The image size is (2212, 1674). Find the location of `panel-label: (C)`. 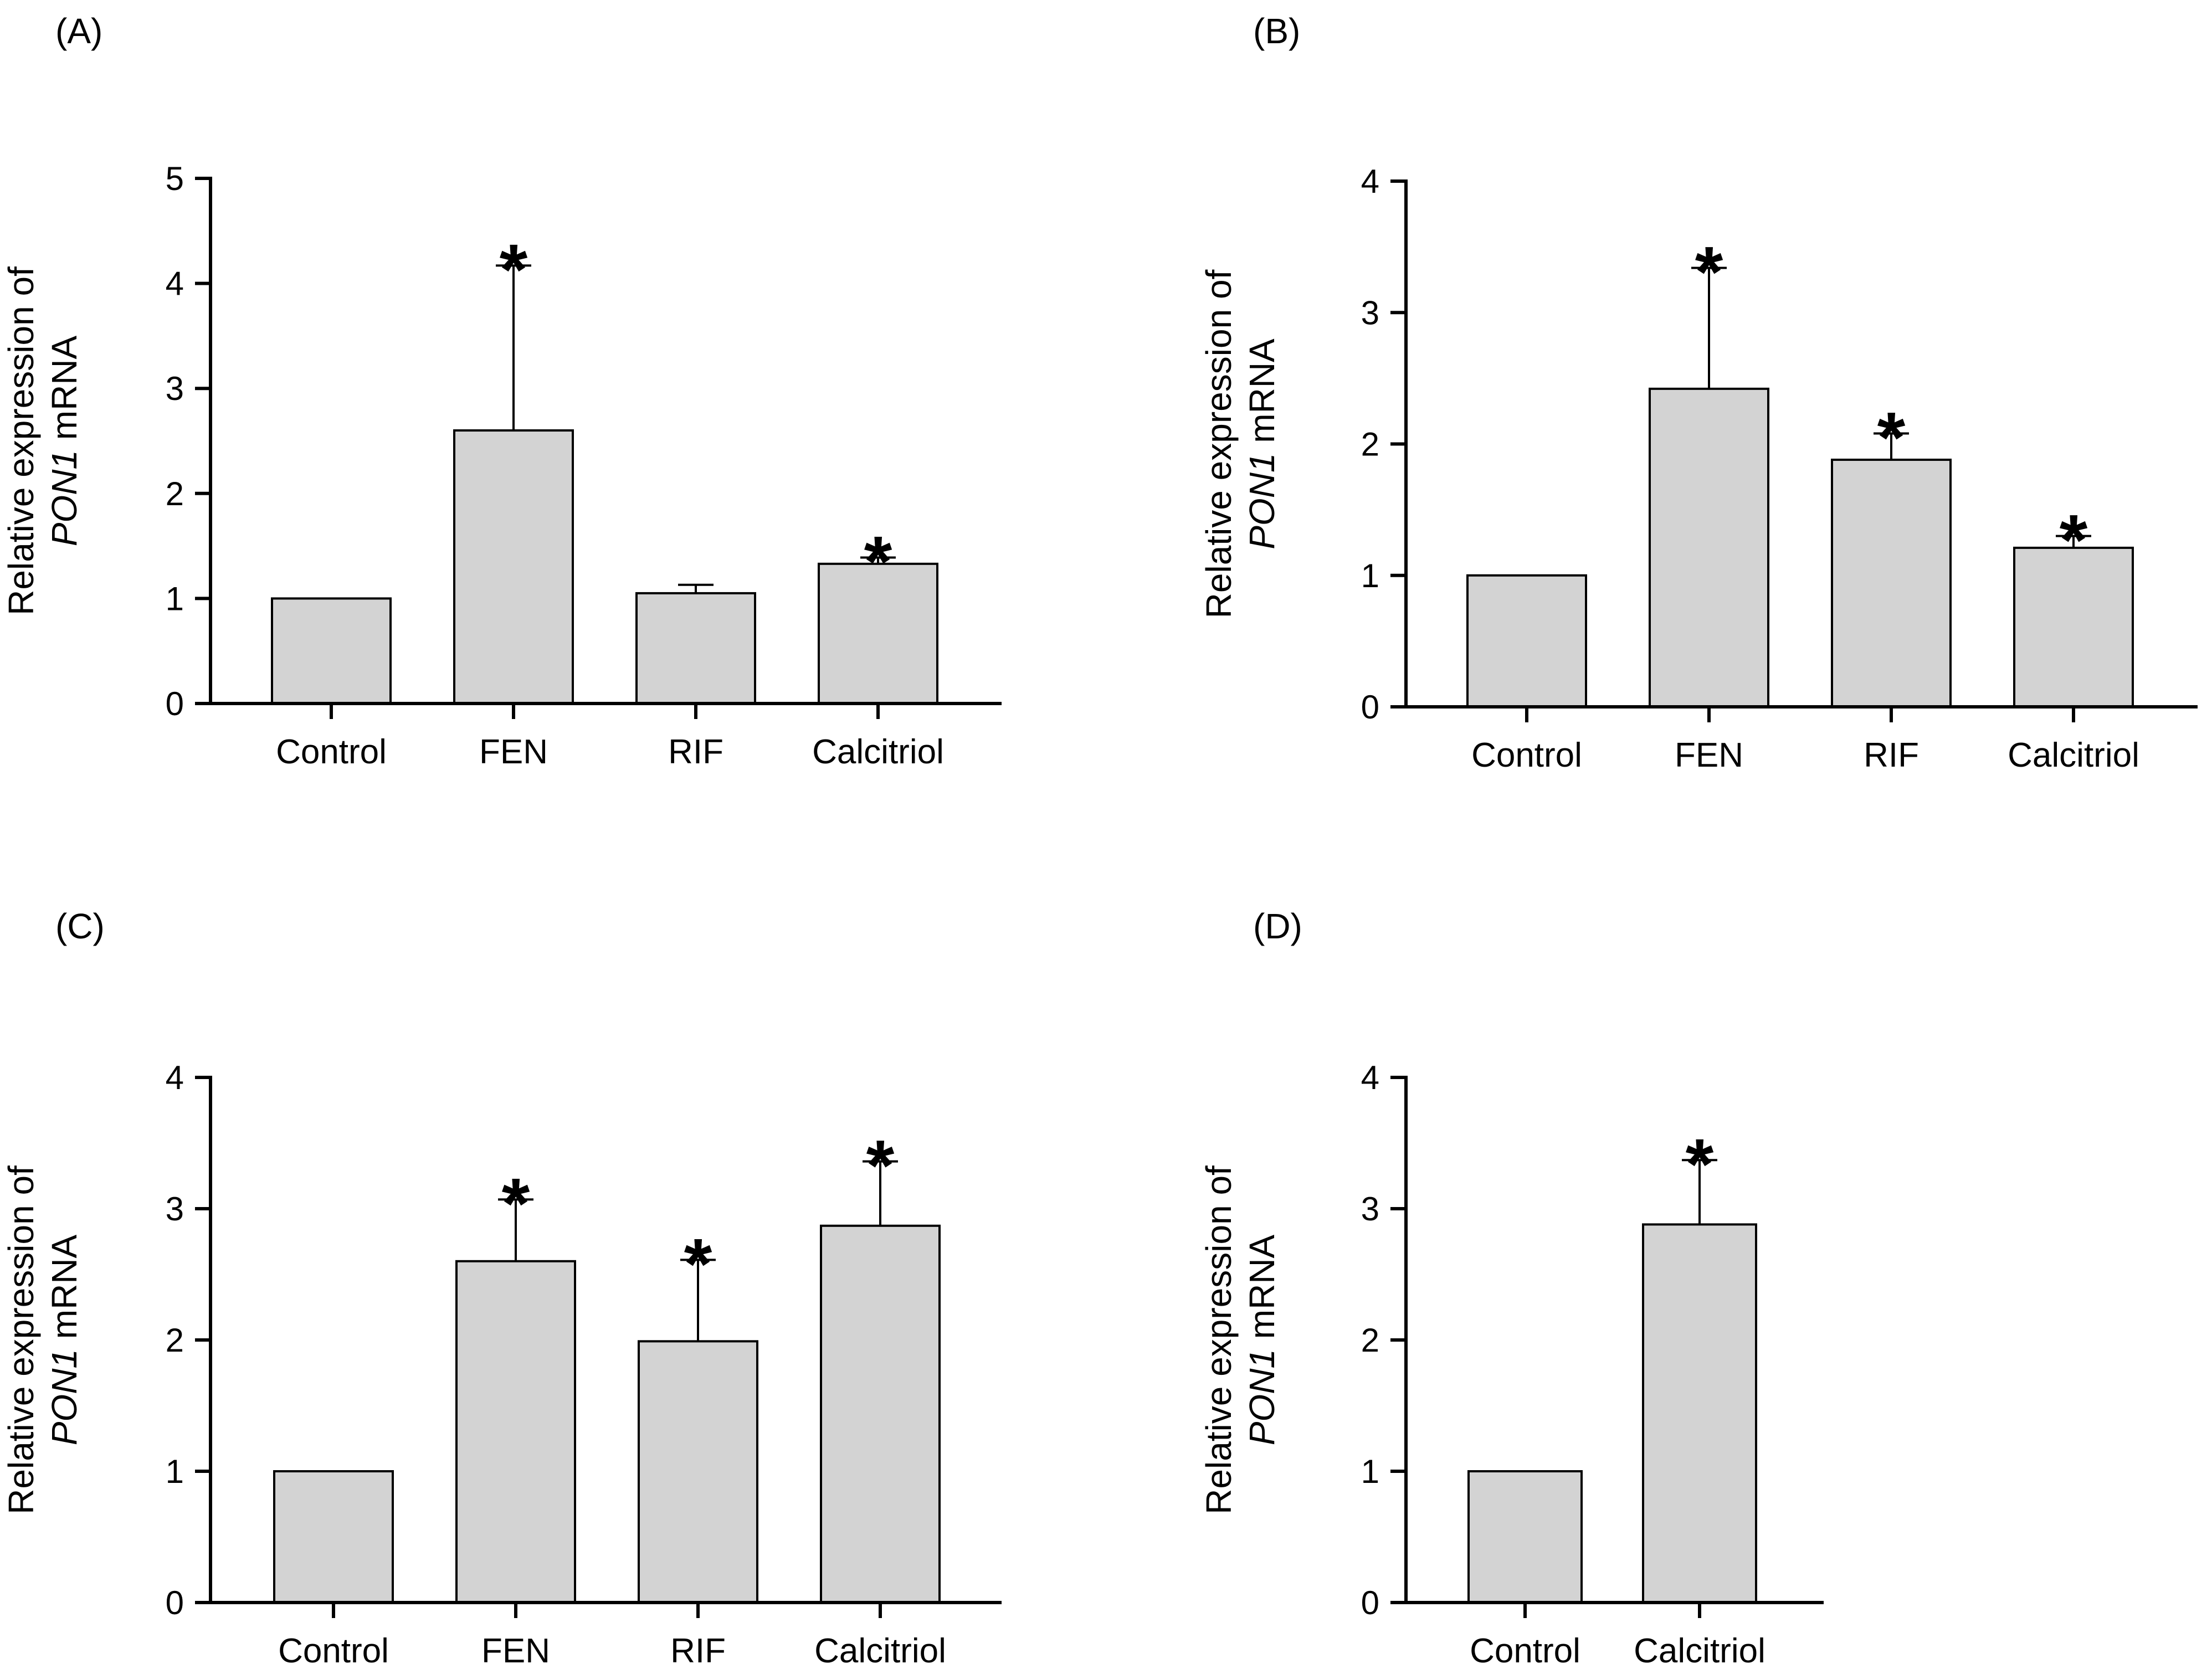

panel-label: (C) is located at coordinates (80, 926).